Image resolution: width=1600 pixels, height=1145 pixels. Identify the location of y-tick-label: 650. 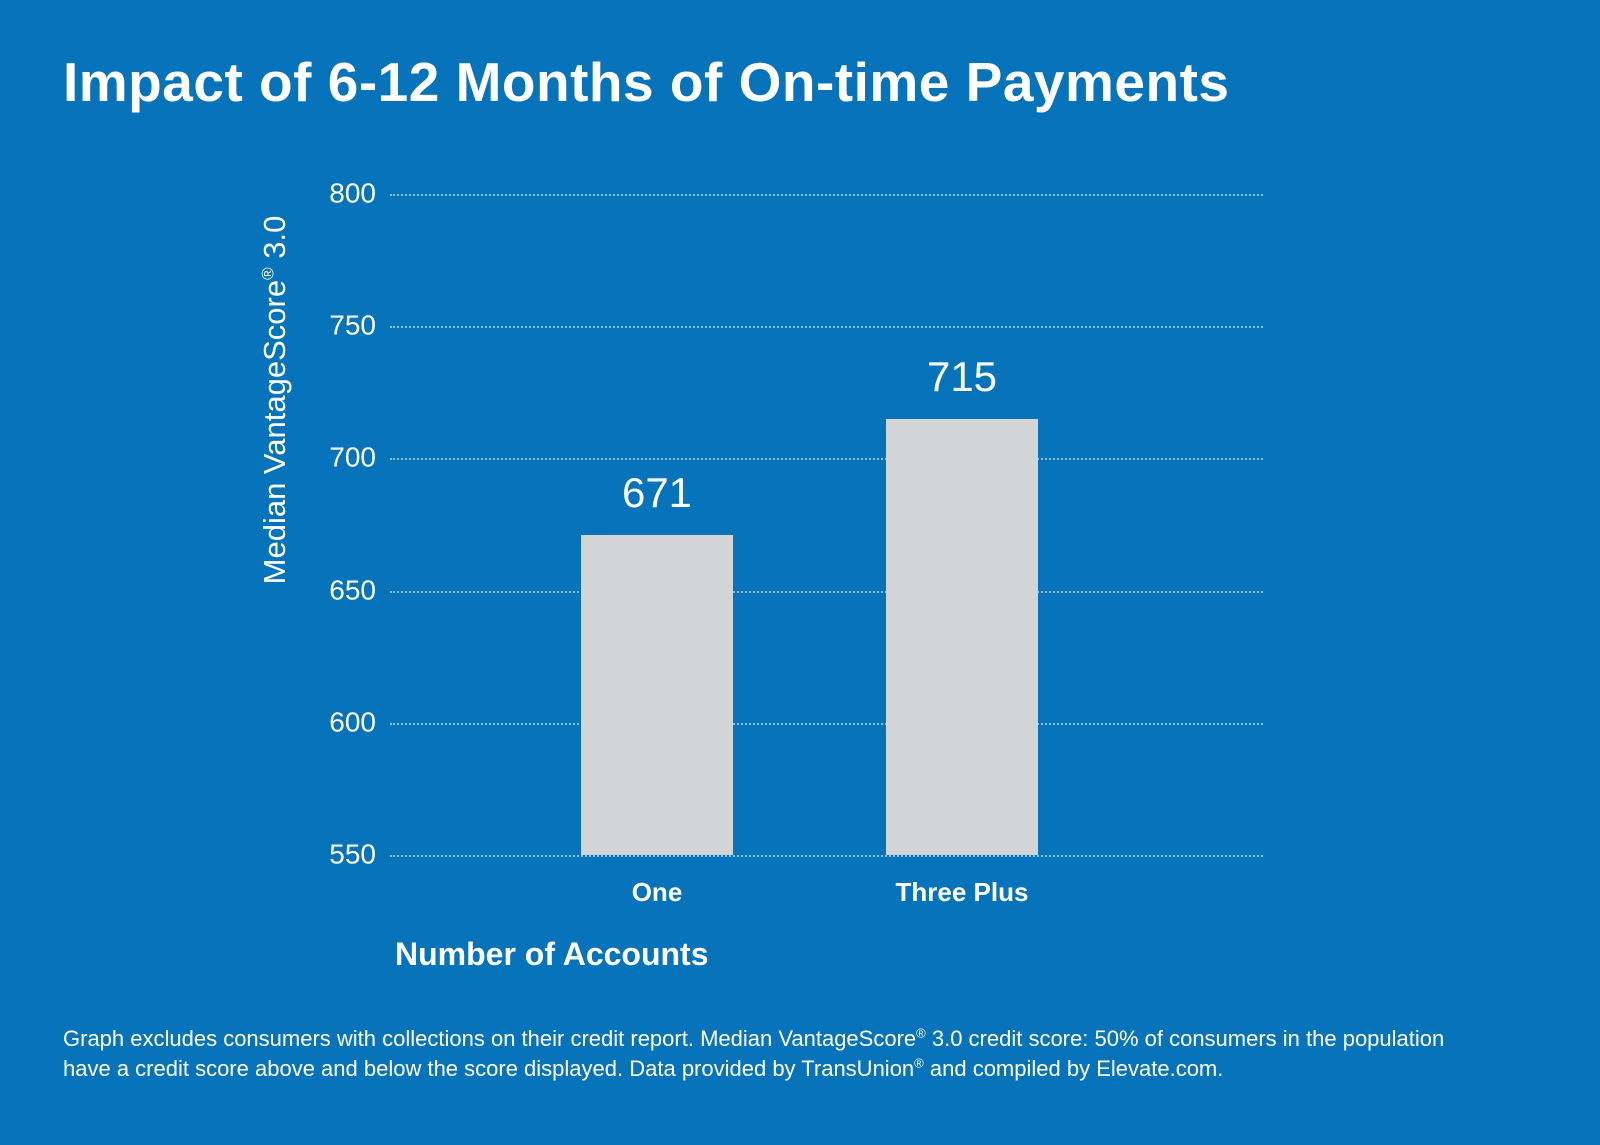
(352, 589).